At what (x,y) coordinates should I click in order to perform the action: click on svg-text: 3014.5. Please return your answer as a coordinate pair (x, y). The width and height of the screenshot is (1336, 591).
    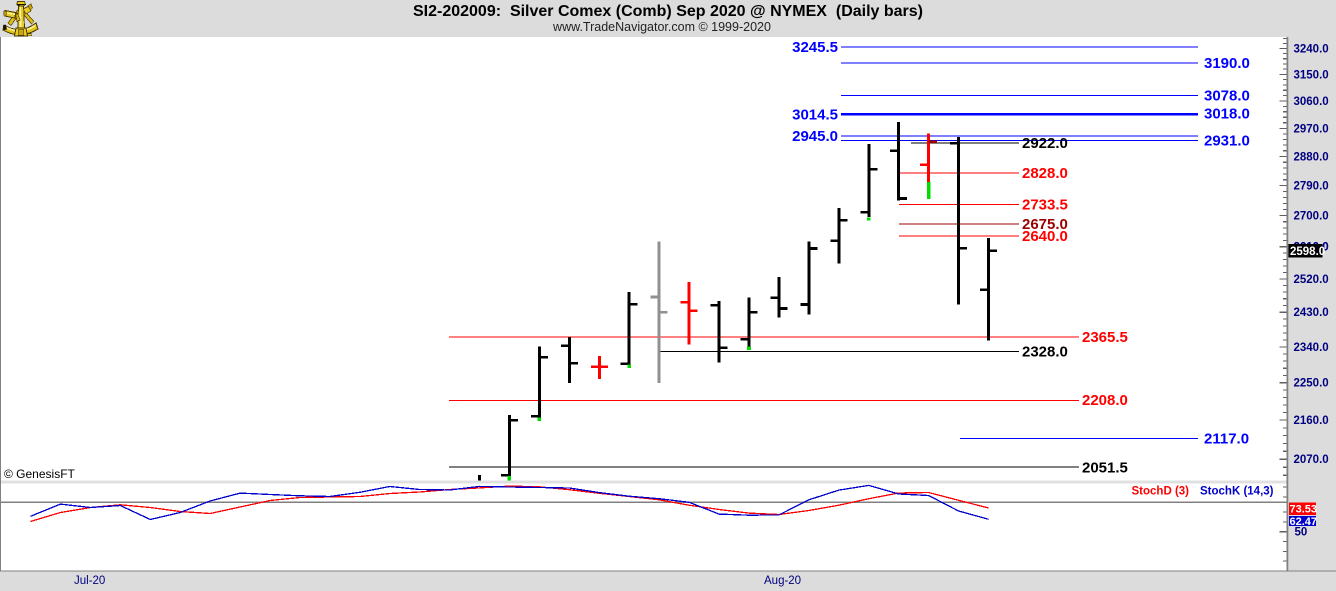
    Looking at the image, I should click on (815, 115).